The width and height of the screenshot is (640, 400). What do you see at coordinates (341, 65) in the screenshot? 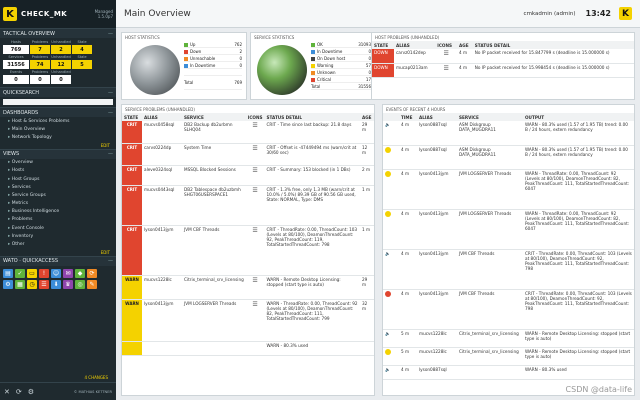
I see `service-stat-row: Warning 57` at bounding box center [341, 65].